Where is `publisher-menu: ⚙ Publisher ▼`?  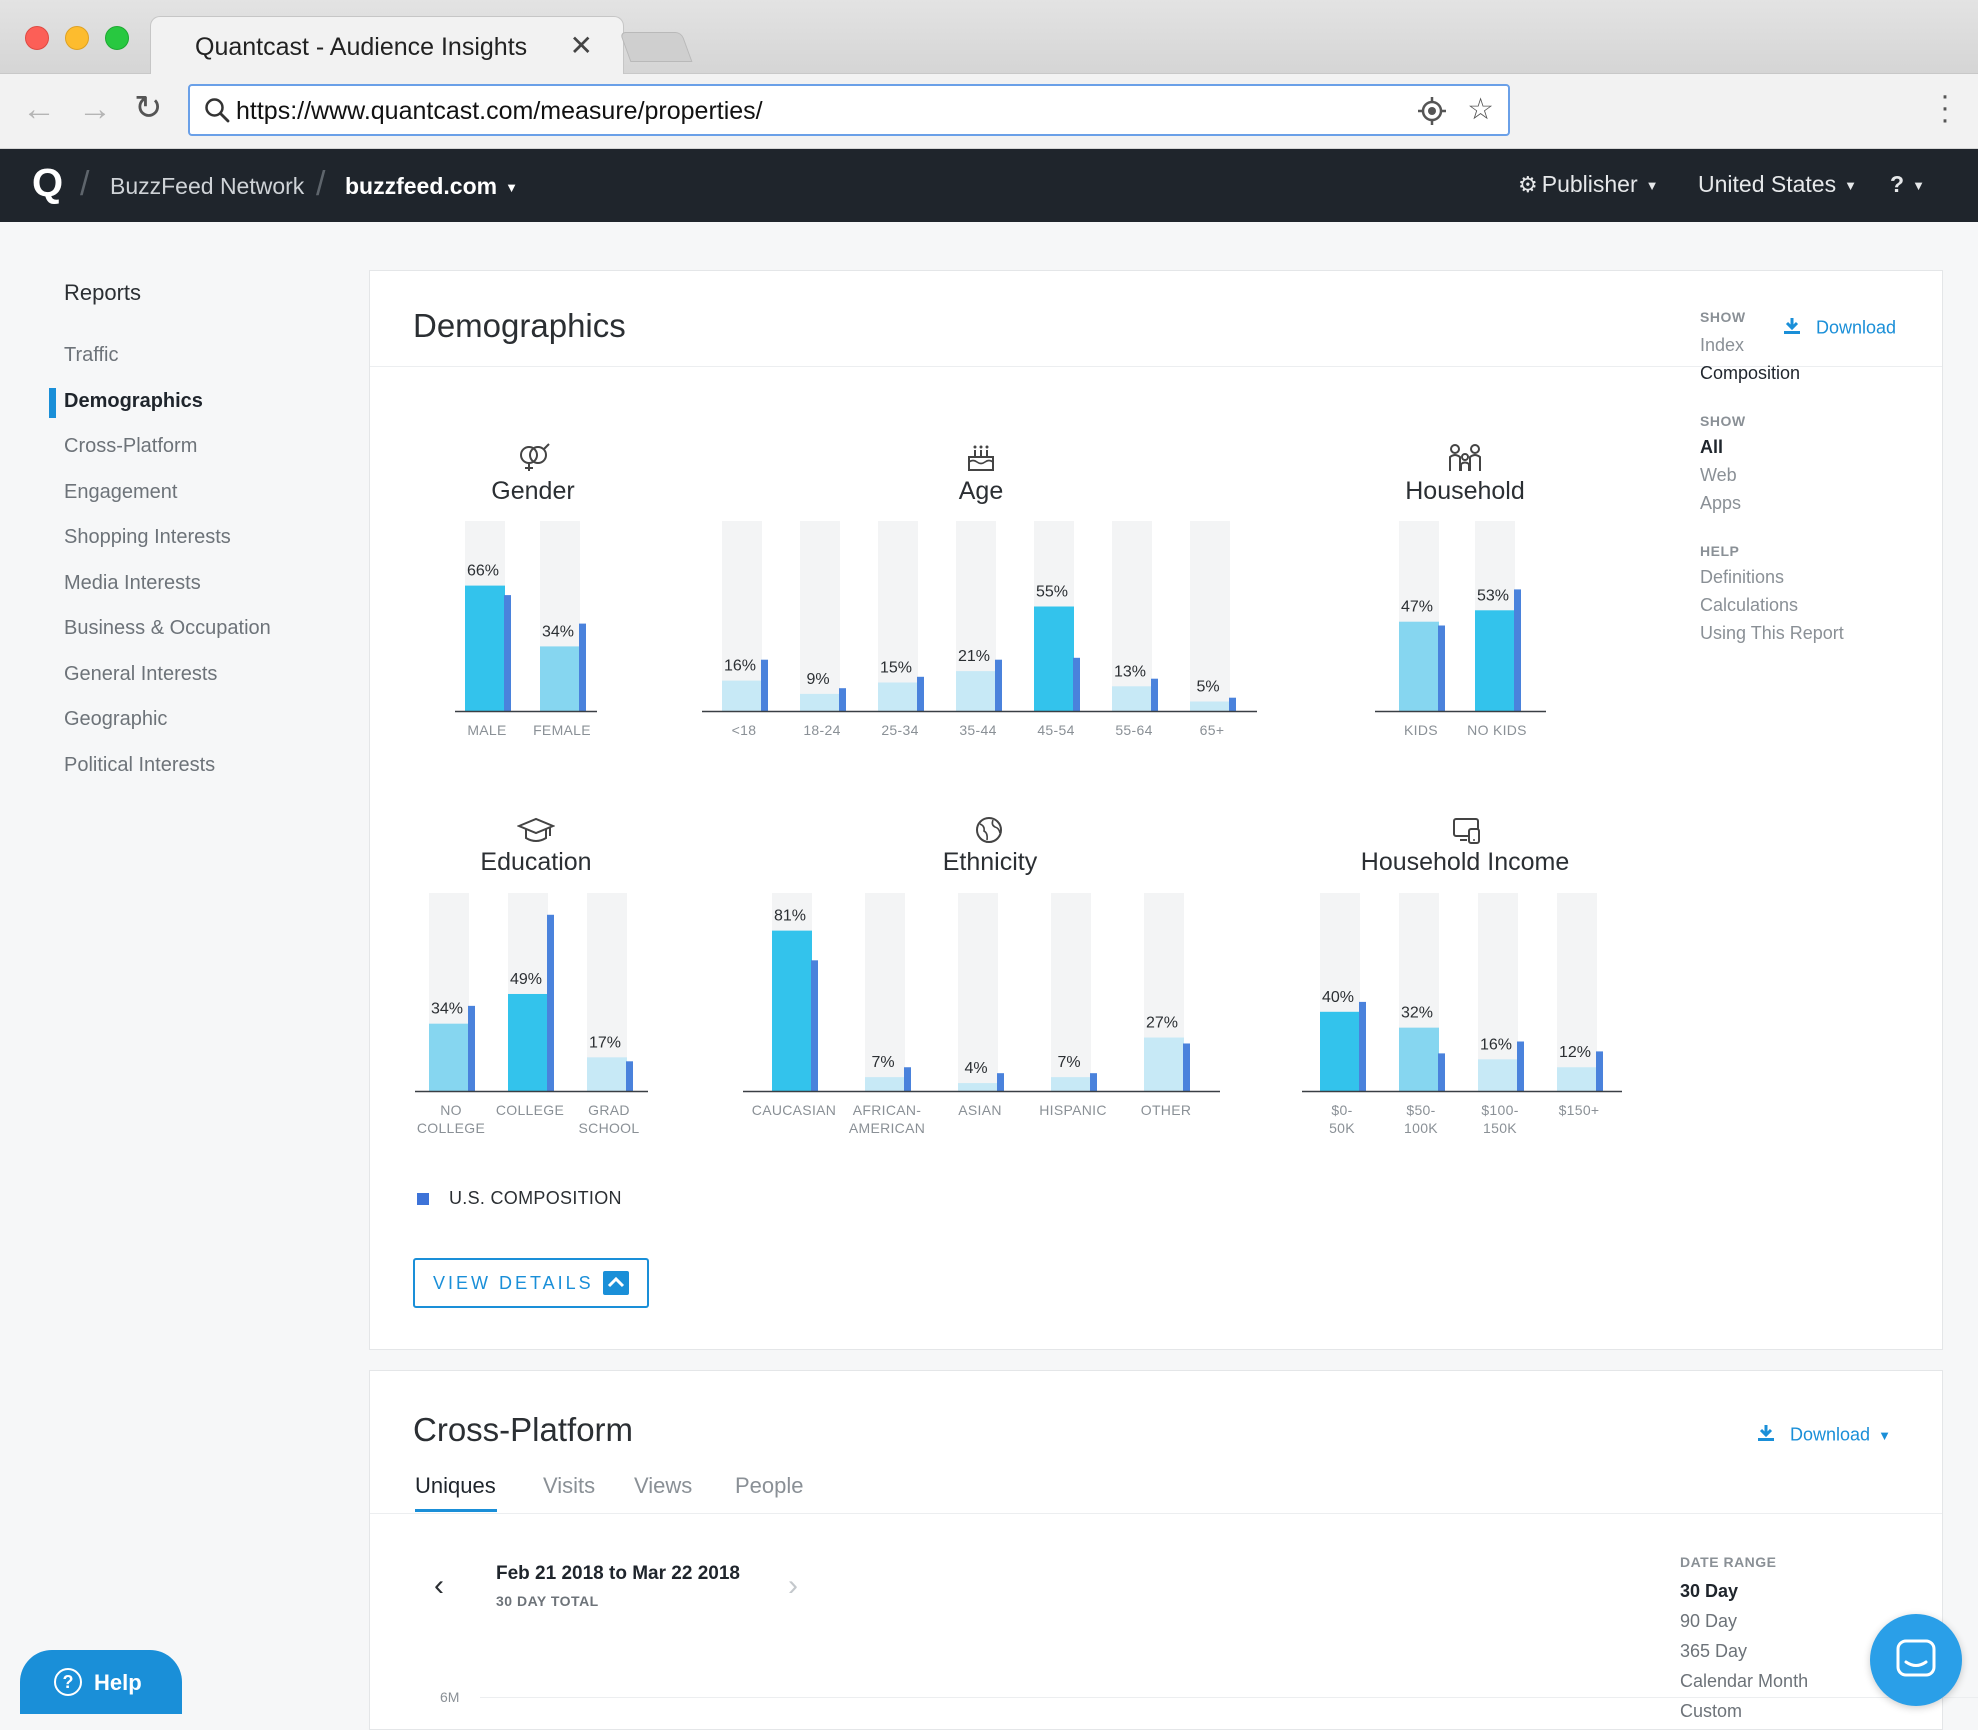
publisher-menu: ⚙ Publisher ▼ is located at coordinates (1588, 184).